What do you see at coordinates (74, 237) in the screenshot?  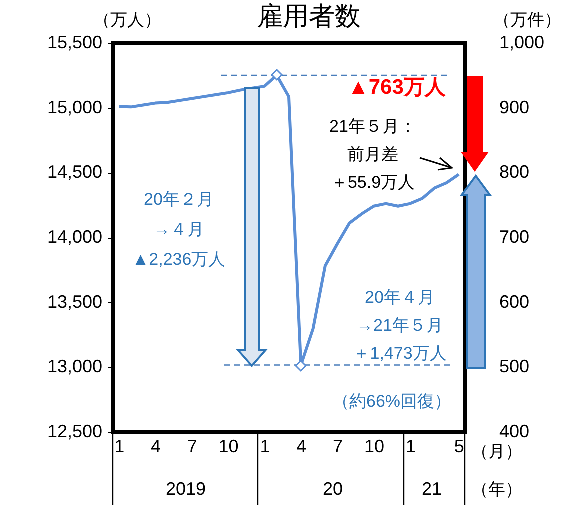 I see `y-tick-label: 14,000` at bounding box center [74, 237].